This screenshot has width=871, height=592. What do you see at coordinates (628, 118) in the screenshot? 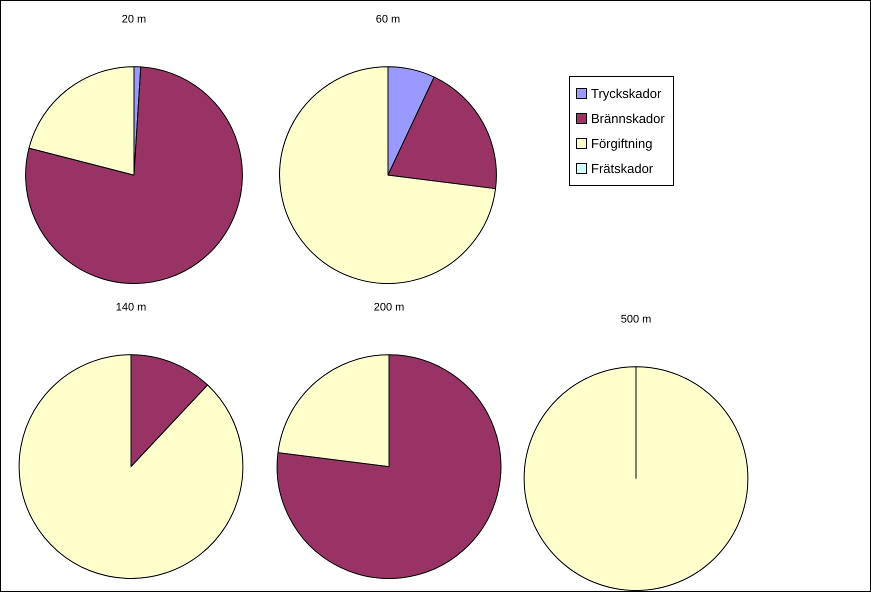
I see `legend-label: Brännskador` at bounding box center [628, 118].